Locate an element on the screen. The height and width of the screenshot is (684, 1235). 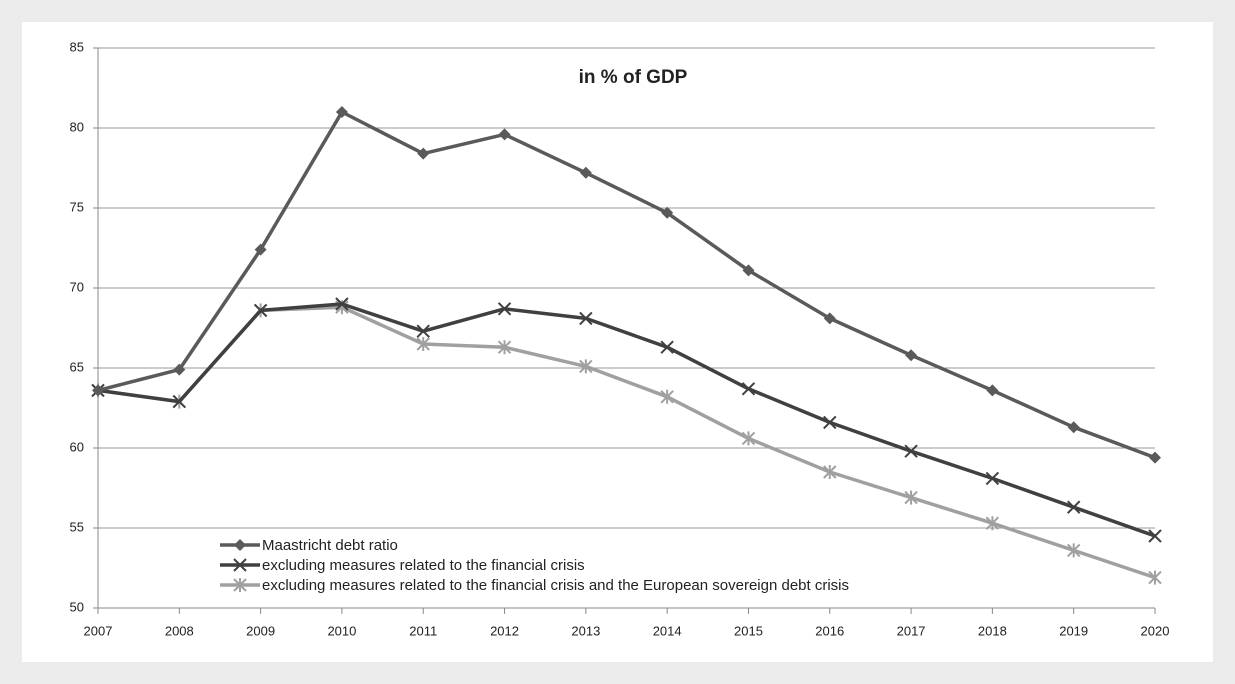
x-tick-label: 2016 is located at coordinates (829, 630).